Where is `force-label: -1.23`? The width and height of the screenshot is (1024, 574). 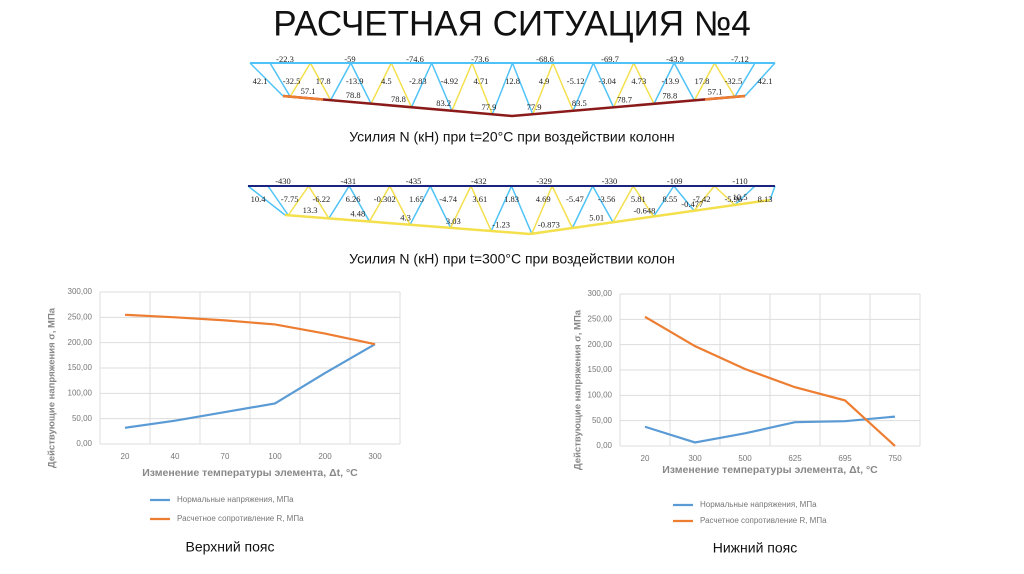
force-label: -1.23 is located at coordinates (501, 225).